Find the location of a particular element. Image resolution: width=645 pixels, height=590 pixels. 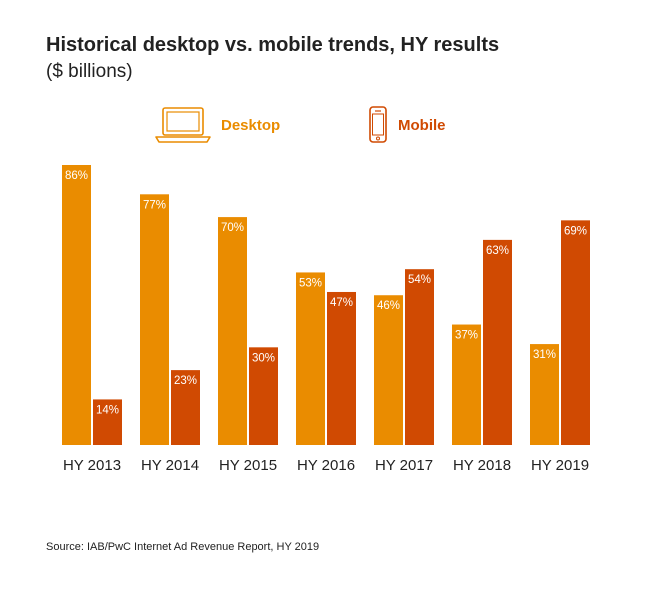

legend-mobile-label: Mobile is located at coordinates (422, 125).